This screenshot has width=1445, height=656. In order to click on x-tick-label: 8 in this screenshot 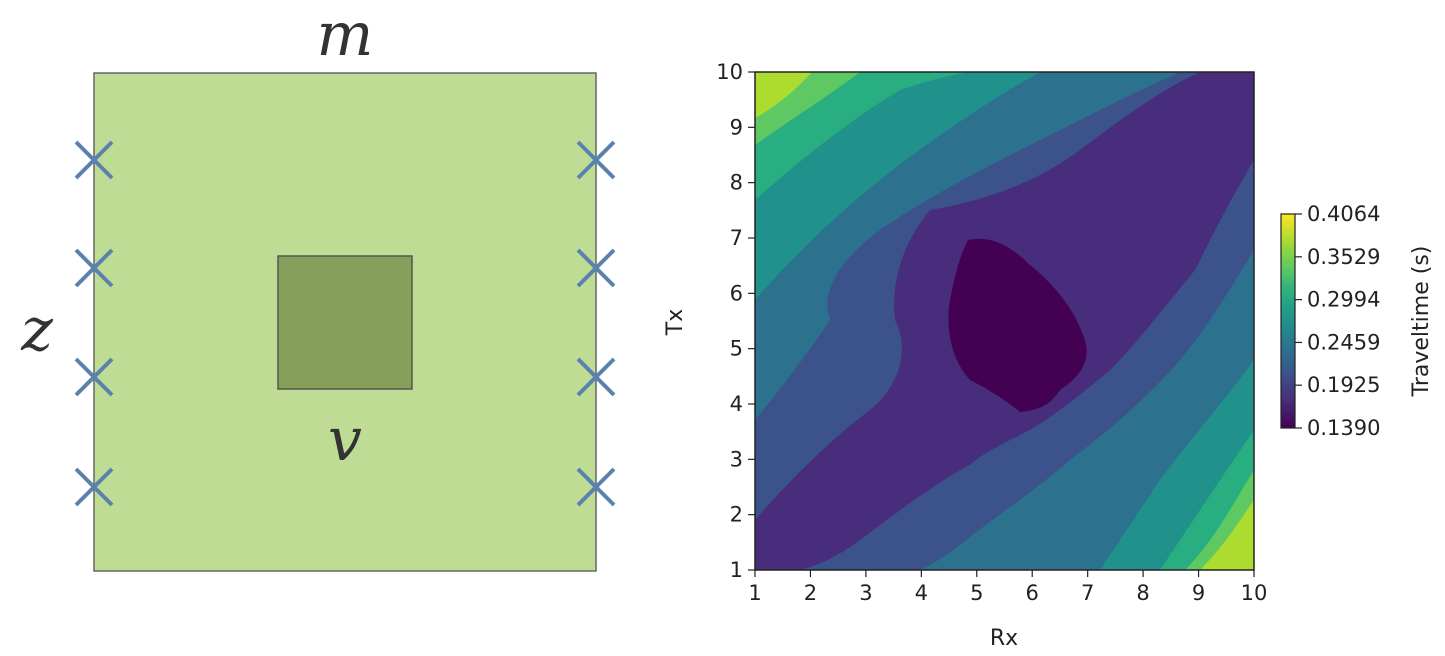, I will do `click(1142, 593)`.